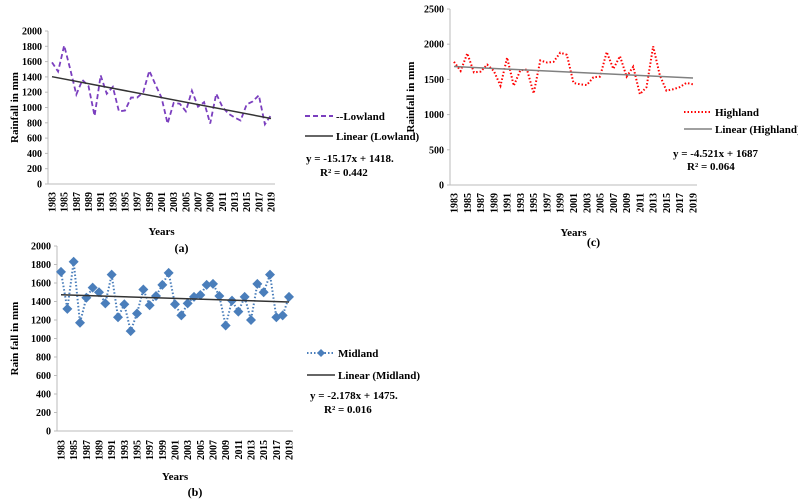 Image resolution: width=798 pixels, height=501 pixels. What do you see at coordinates (195, 492) in the screenshot?
I see `panel-label: (b)` at bounding box center [195, 492].